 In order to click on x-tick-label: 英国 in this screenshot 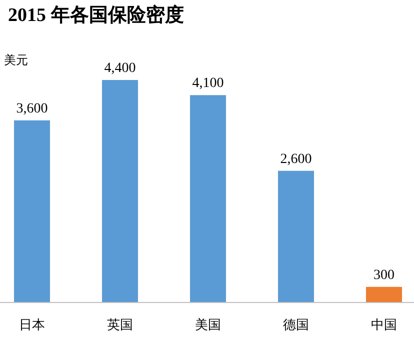, I will do `click(120, 324)`.